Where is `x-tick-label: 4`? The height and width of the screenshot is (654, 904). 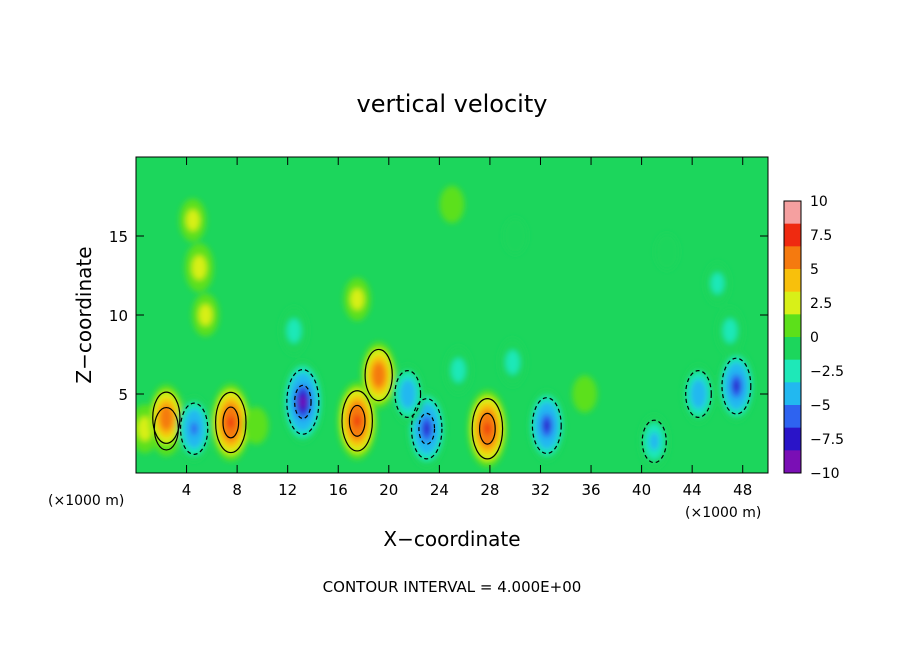
x-tick-label: 4 is located at coordinates (187, 490).